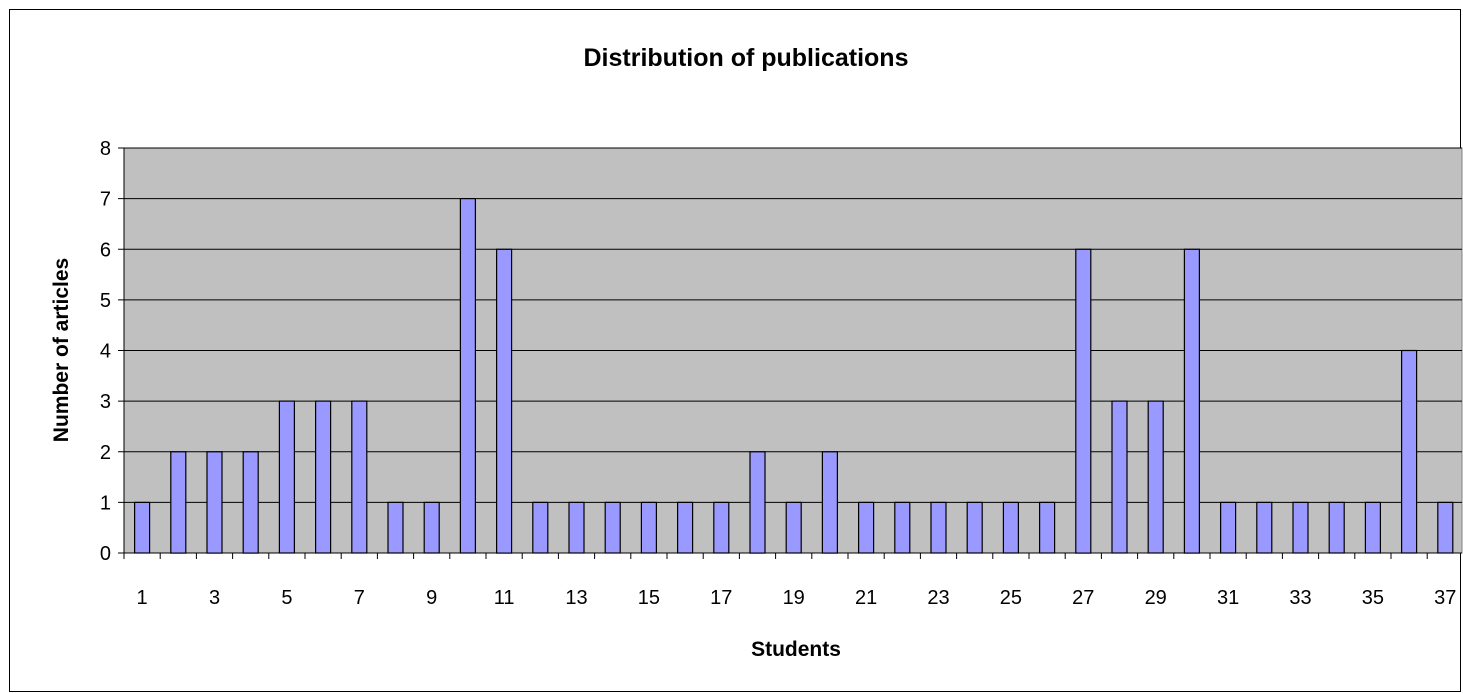 This screenshot has height=693, width=1463. What do you see at coordinates (794, 598) in the screenshot?
I see `x-tick-label: 19` at bounding box center [794, 598].